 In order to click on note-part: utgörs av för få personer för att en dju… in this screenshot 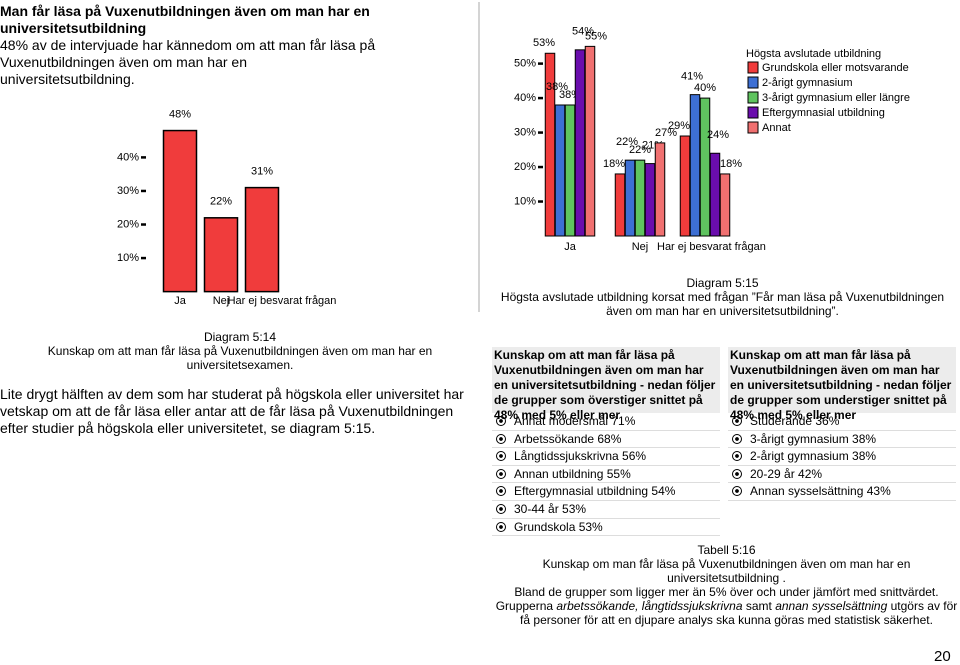, I will do `click(739, 613)`.